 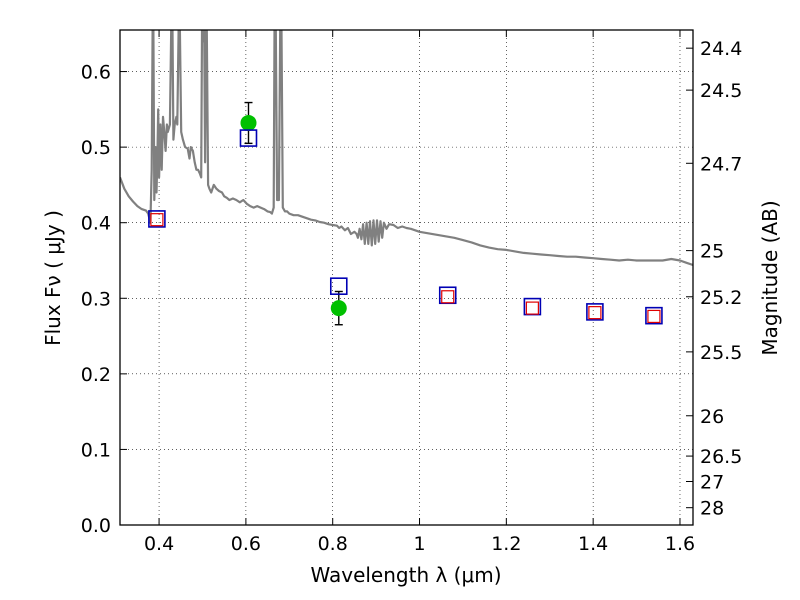 What do you see at coordinates (246, 544) in the screenshot?
I see `x-tick-label: 0.6` at bounding box center [246, 544].